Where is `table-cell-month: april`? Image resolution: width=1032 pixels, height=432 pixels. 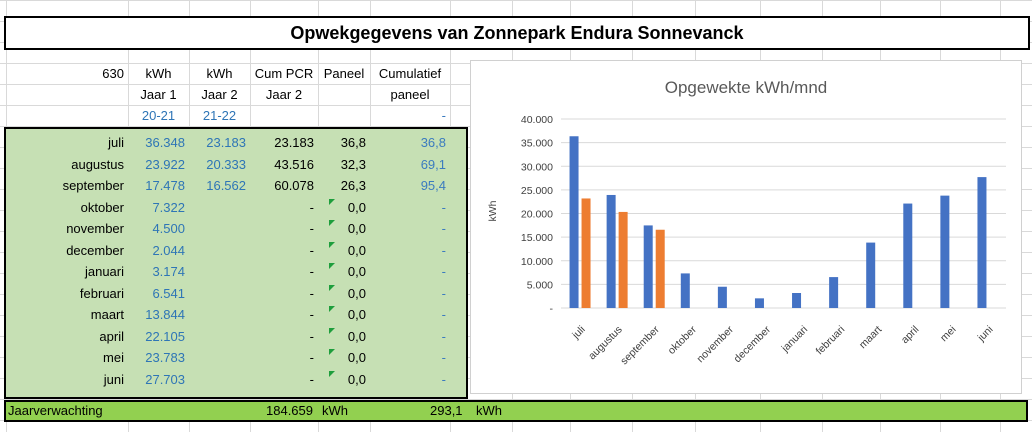
table-cell-month: april is located at coordinates (111, 336).